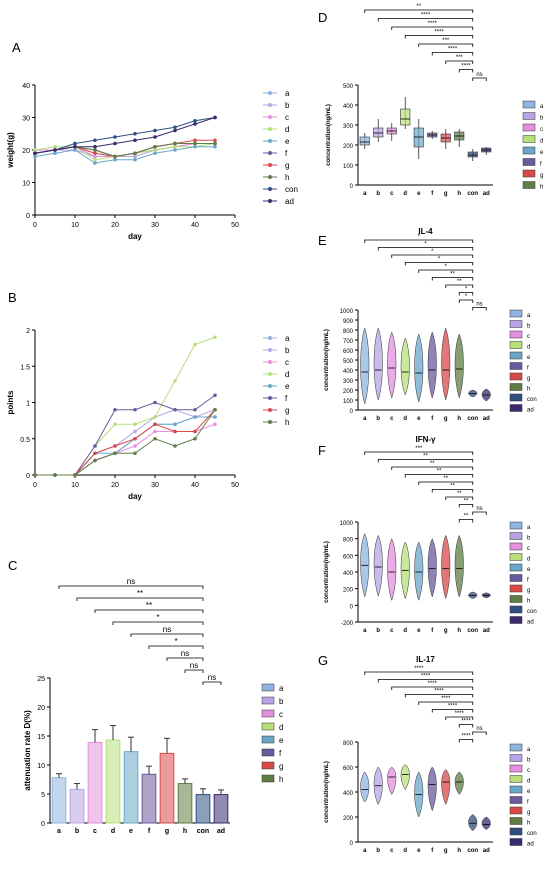 This screenshot has width=550, height=871. What do you see at coordinates (26, 86) in the screenshot?
I see `y-tick-label: 40` at bounding box center [26, 86].